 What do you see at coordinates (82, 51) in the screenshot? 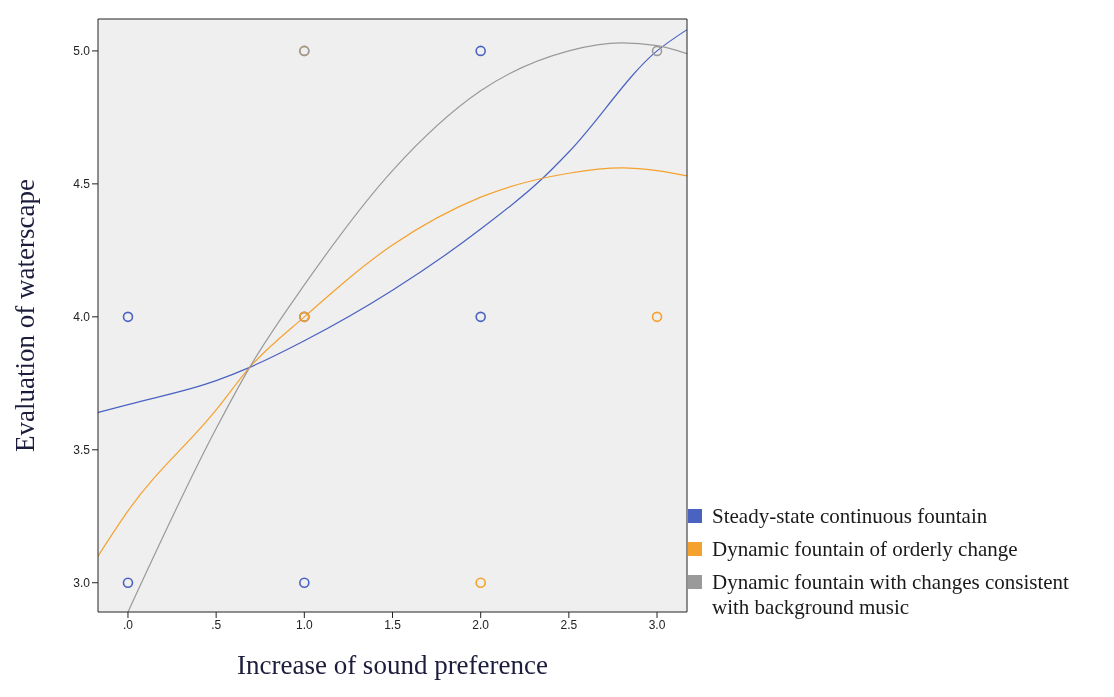
I see `y-tick-label: 5.0` at bounding box center [82, 51].